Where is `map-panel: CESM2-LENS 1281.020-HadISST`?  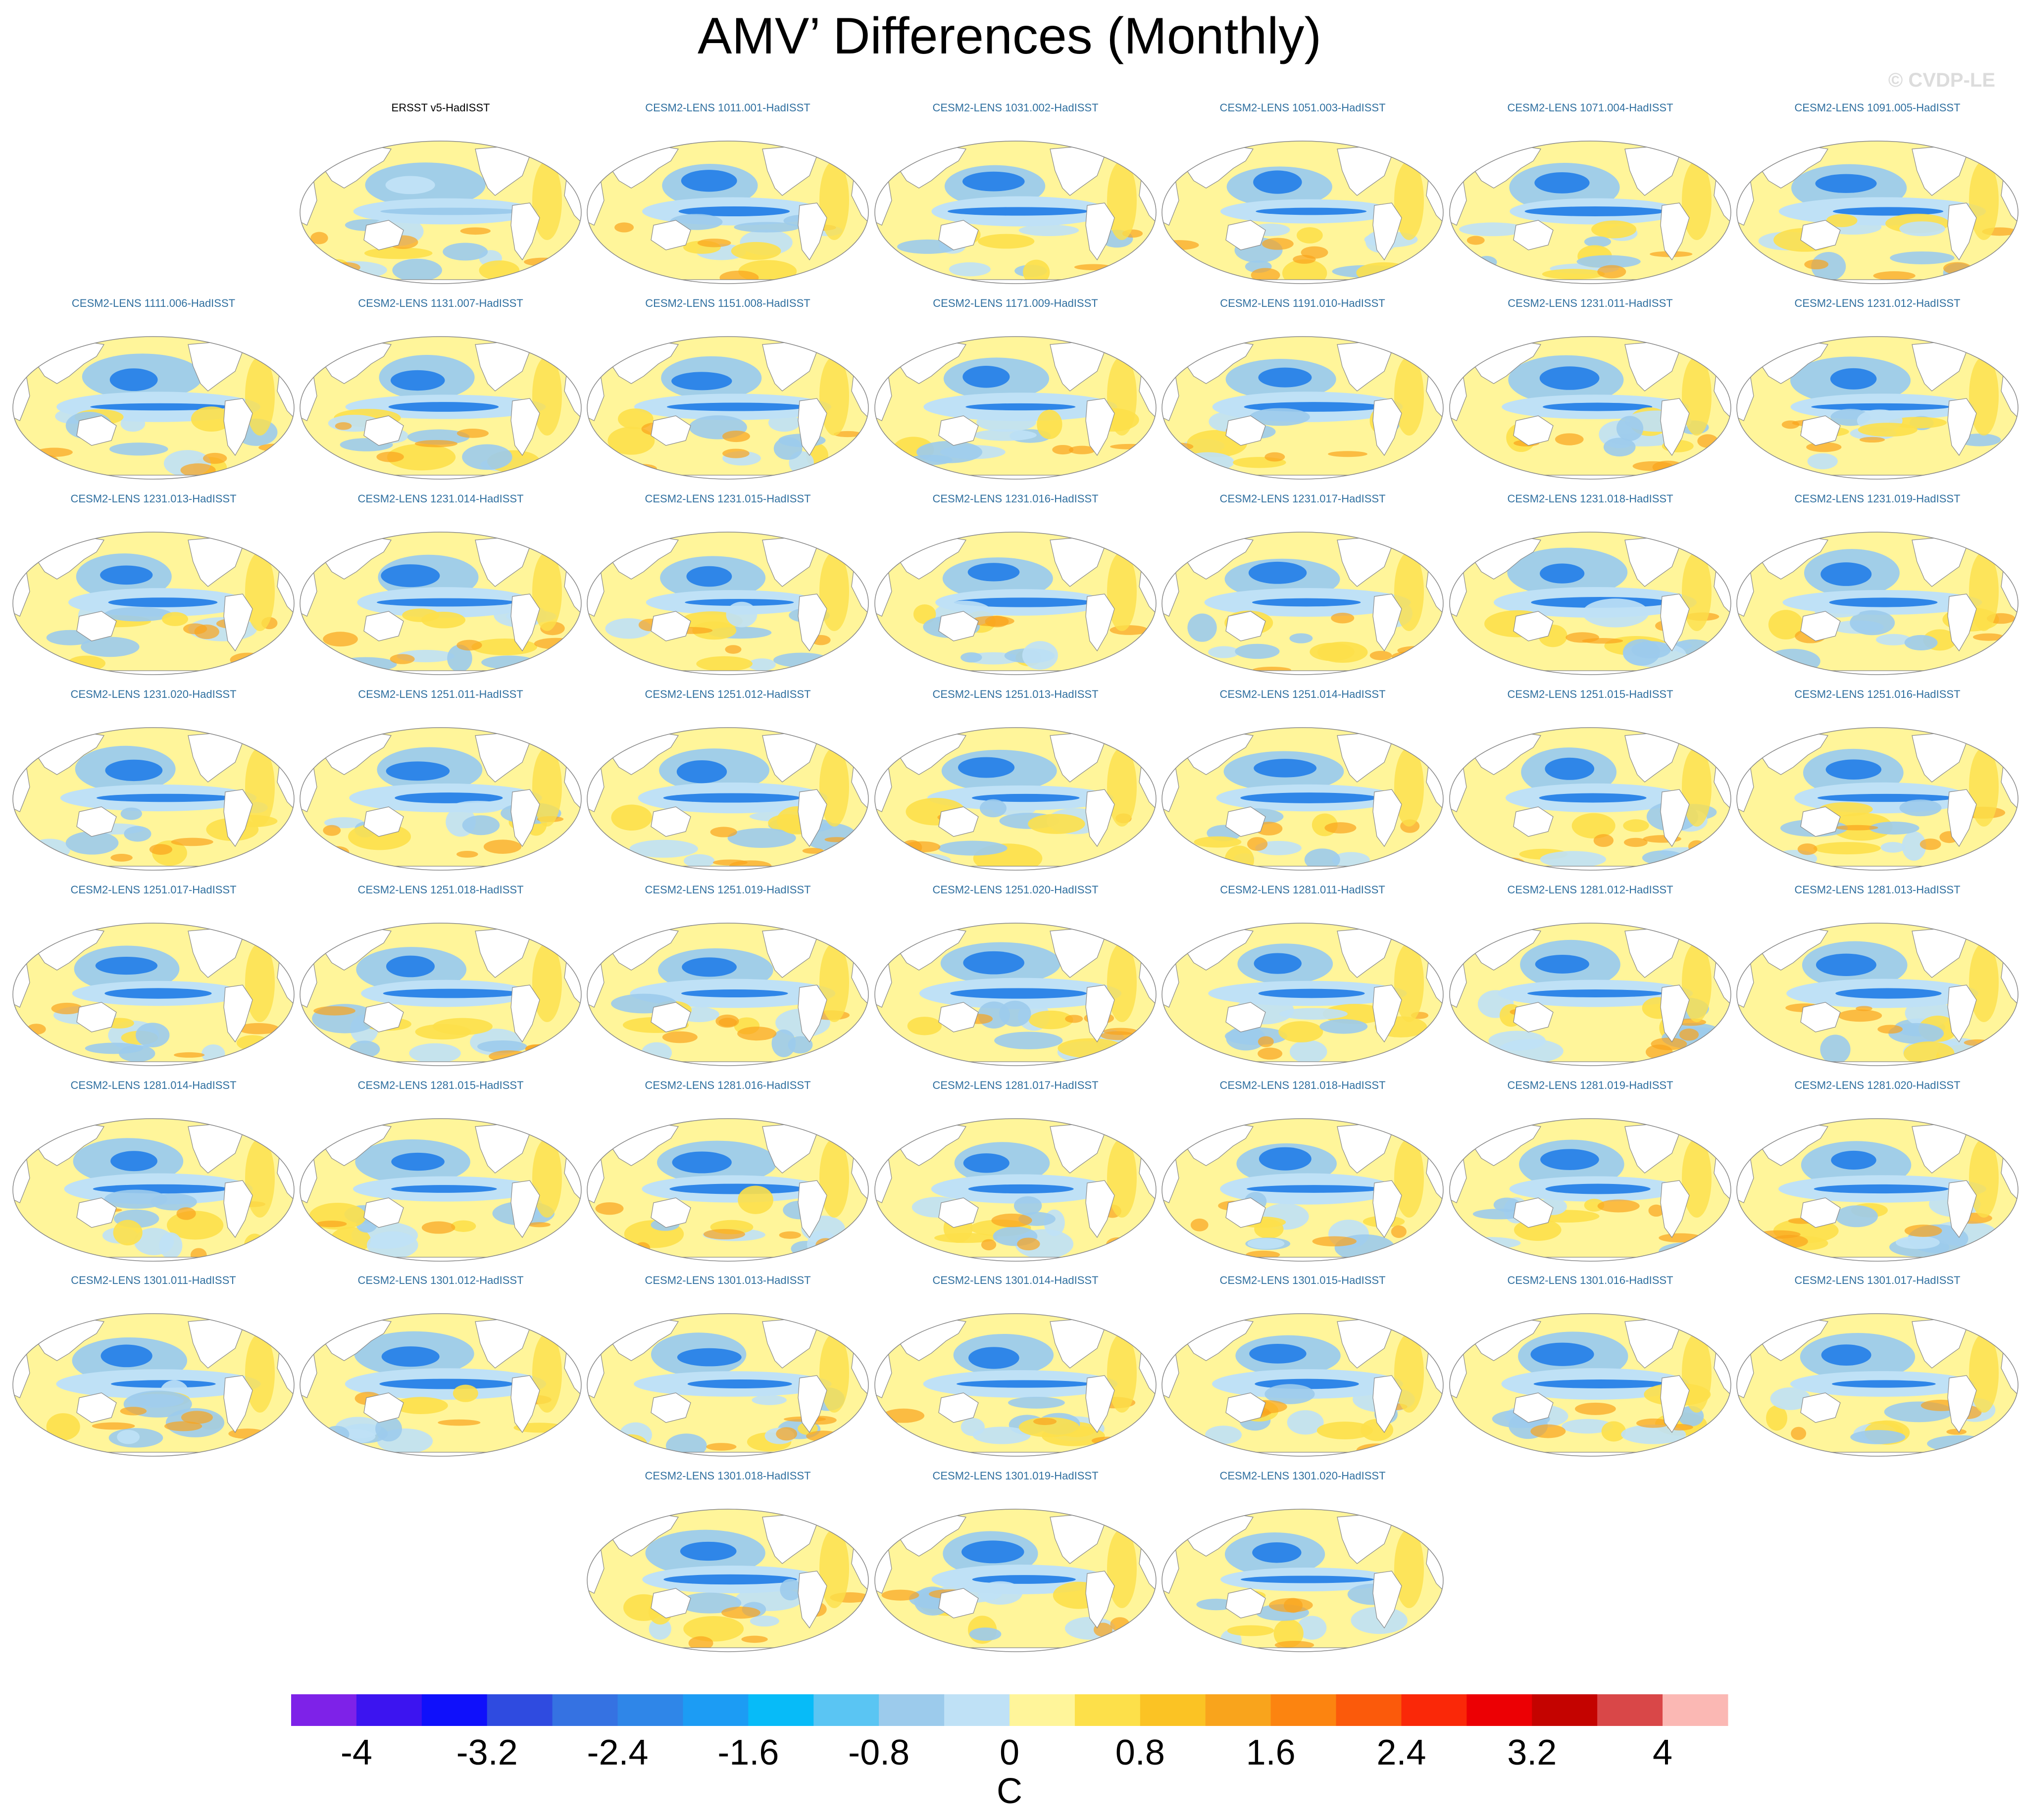 map-panel: CESM2-LENS 1281.020-HadISST is located at coordinates (1876, 1176).